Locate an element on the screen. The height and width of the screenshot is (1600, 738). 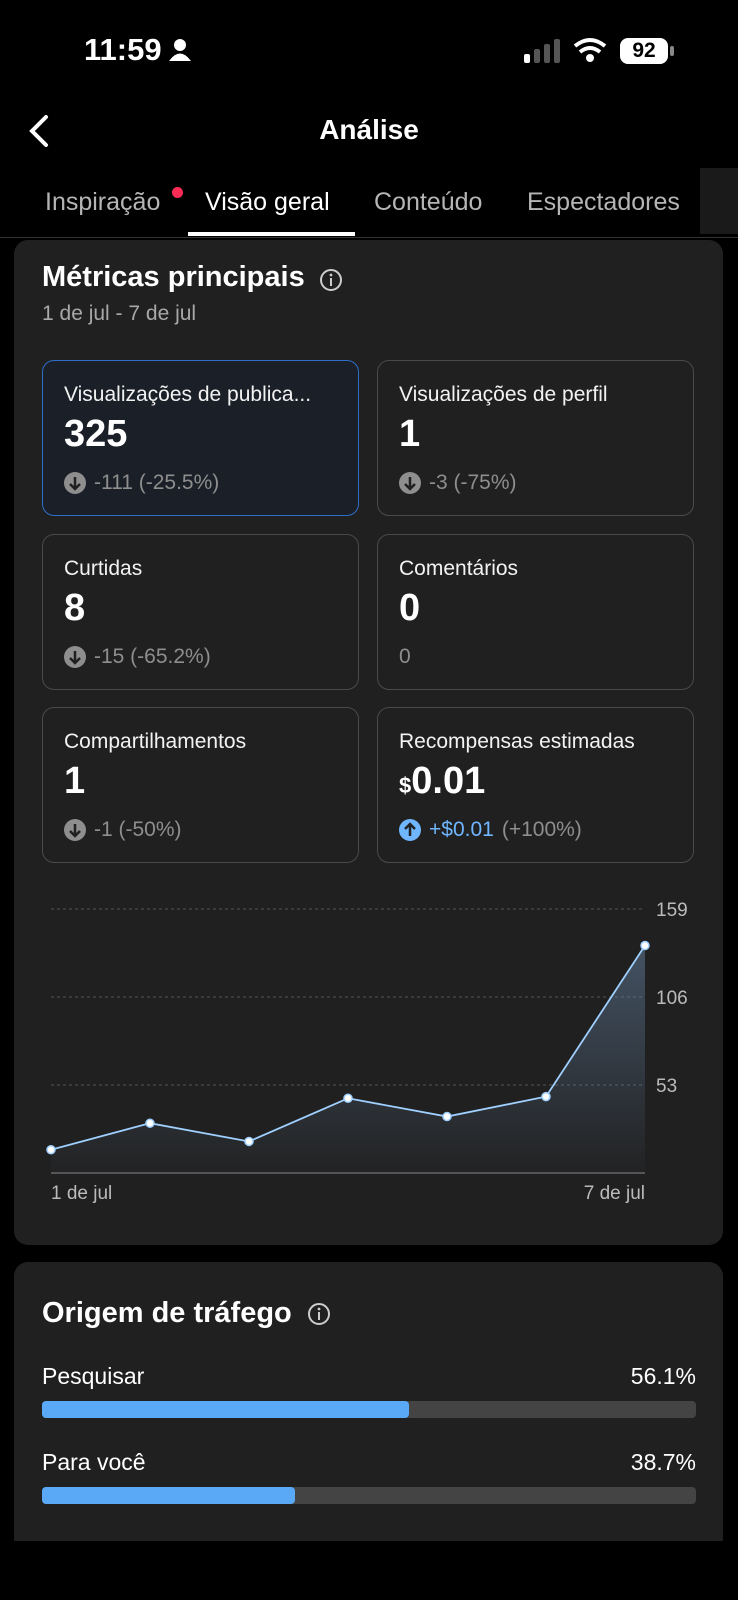
metric-change: -3 (-75%) is located at coordinates (458, 483).